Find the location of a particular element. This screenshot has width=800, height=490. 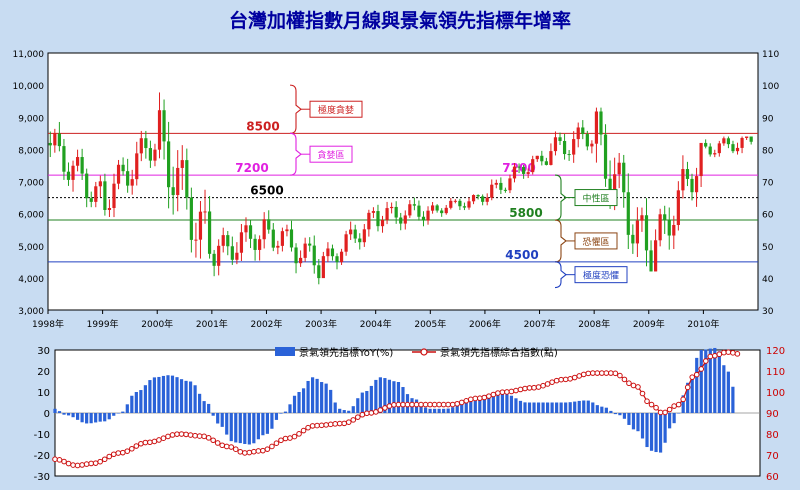

x-axis-tick-label: 2003年 is located at coordinates (321, 324).